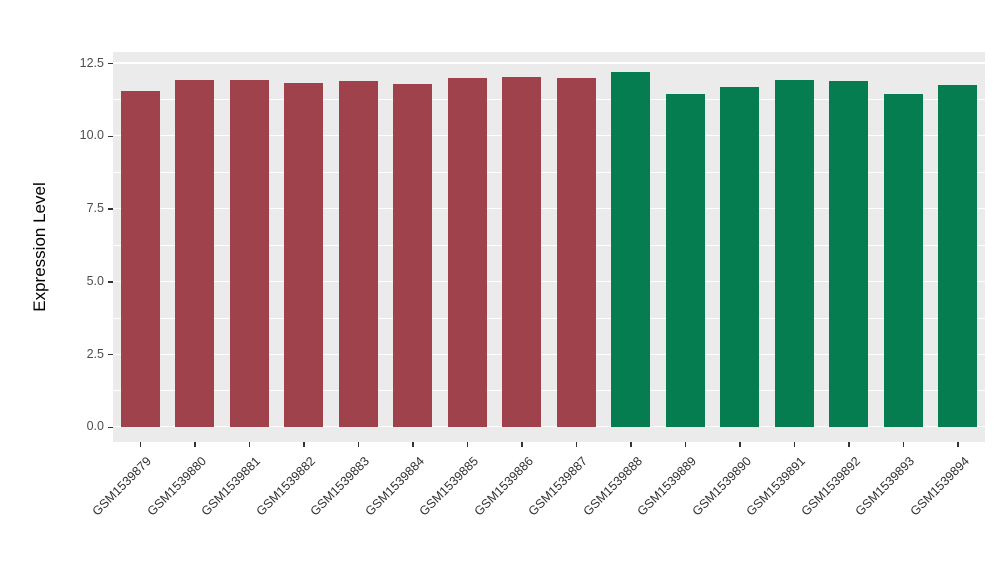 The image size is (1000, 580). Describe the element at coordinates (39, 247) in the screenshot. I see `y-axis-title-text: Expression Level` at that location.